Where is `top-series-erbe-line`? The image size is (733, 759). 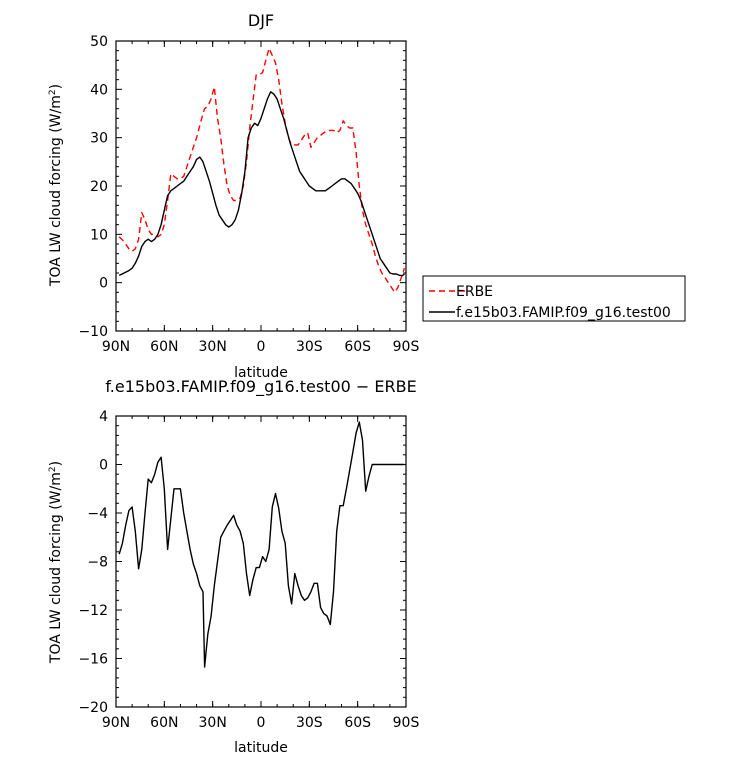 top-series-erbe-line is located at coordinates (262, 170).